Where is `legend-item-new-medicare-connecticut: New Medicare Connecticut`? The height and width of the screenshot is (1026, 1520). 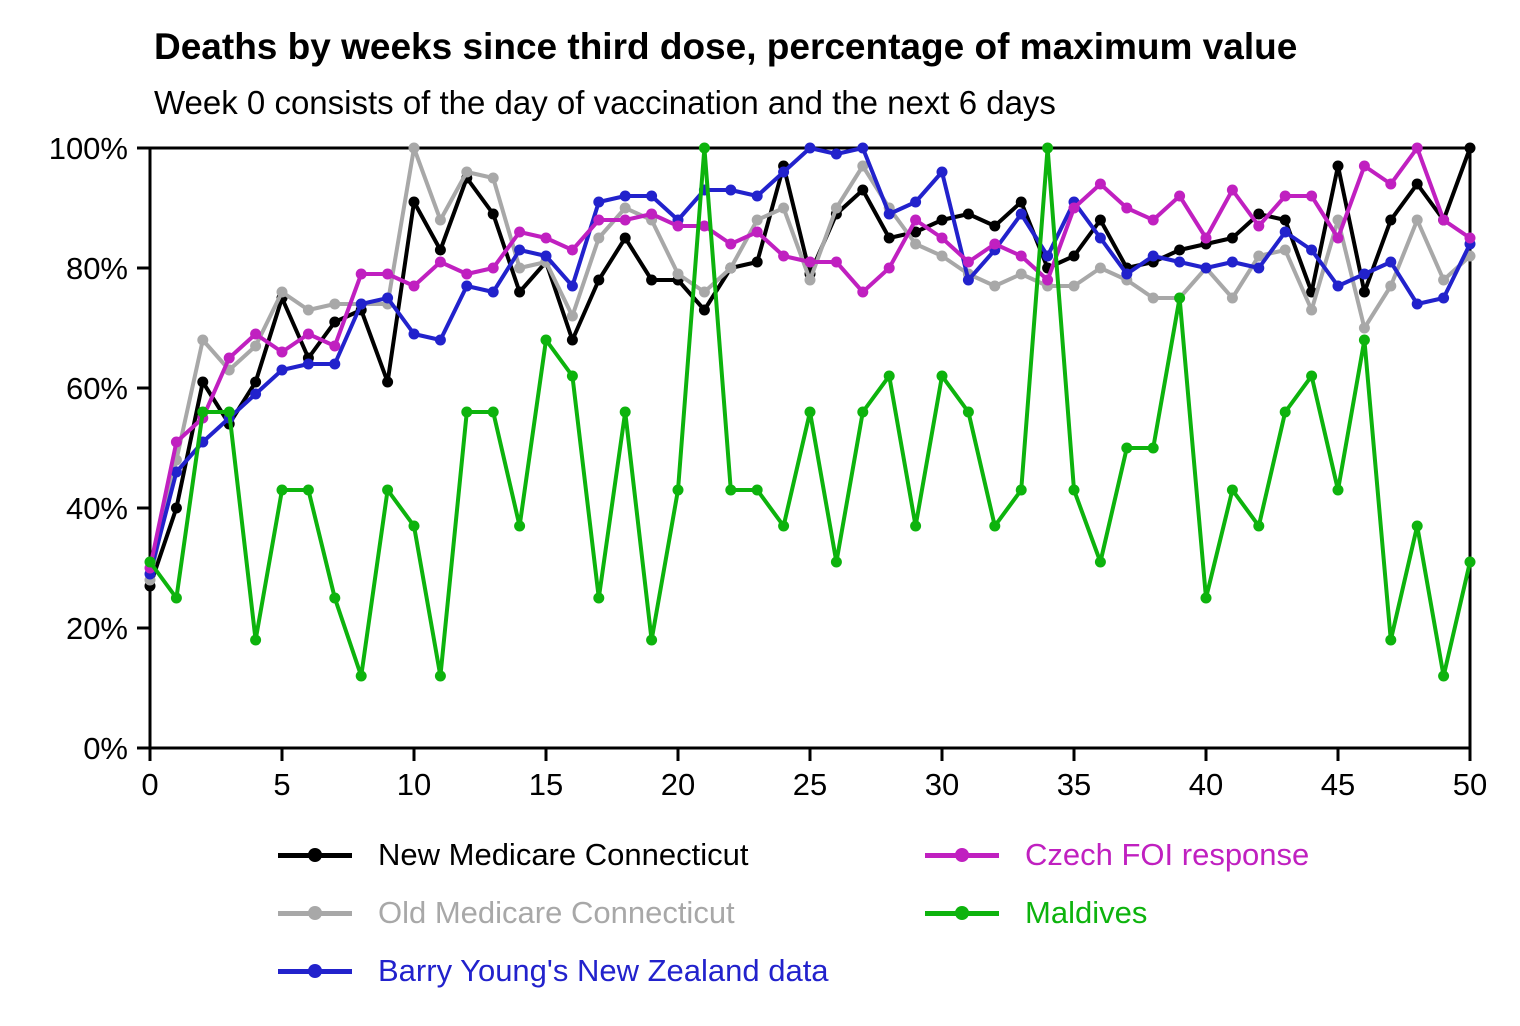
legend-item-new-medicare-connecticut: New Medicare Connecticut is located at coordinates (553, 855).